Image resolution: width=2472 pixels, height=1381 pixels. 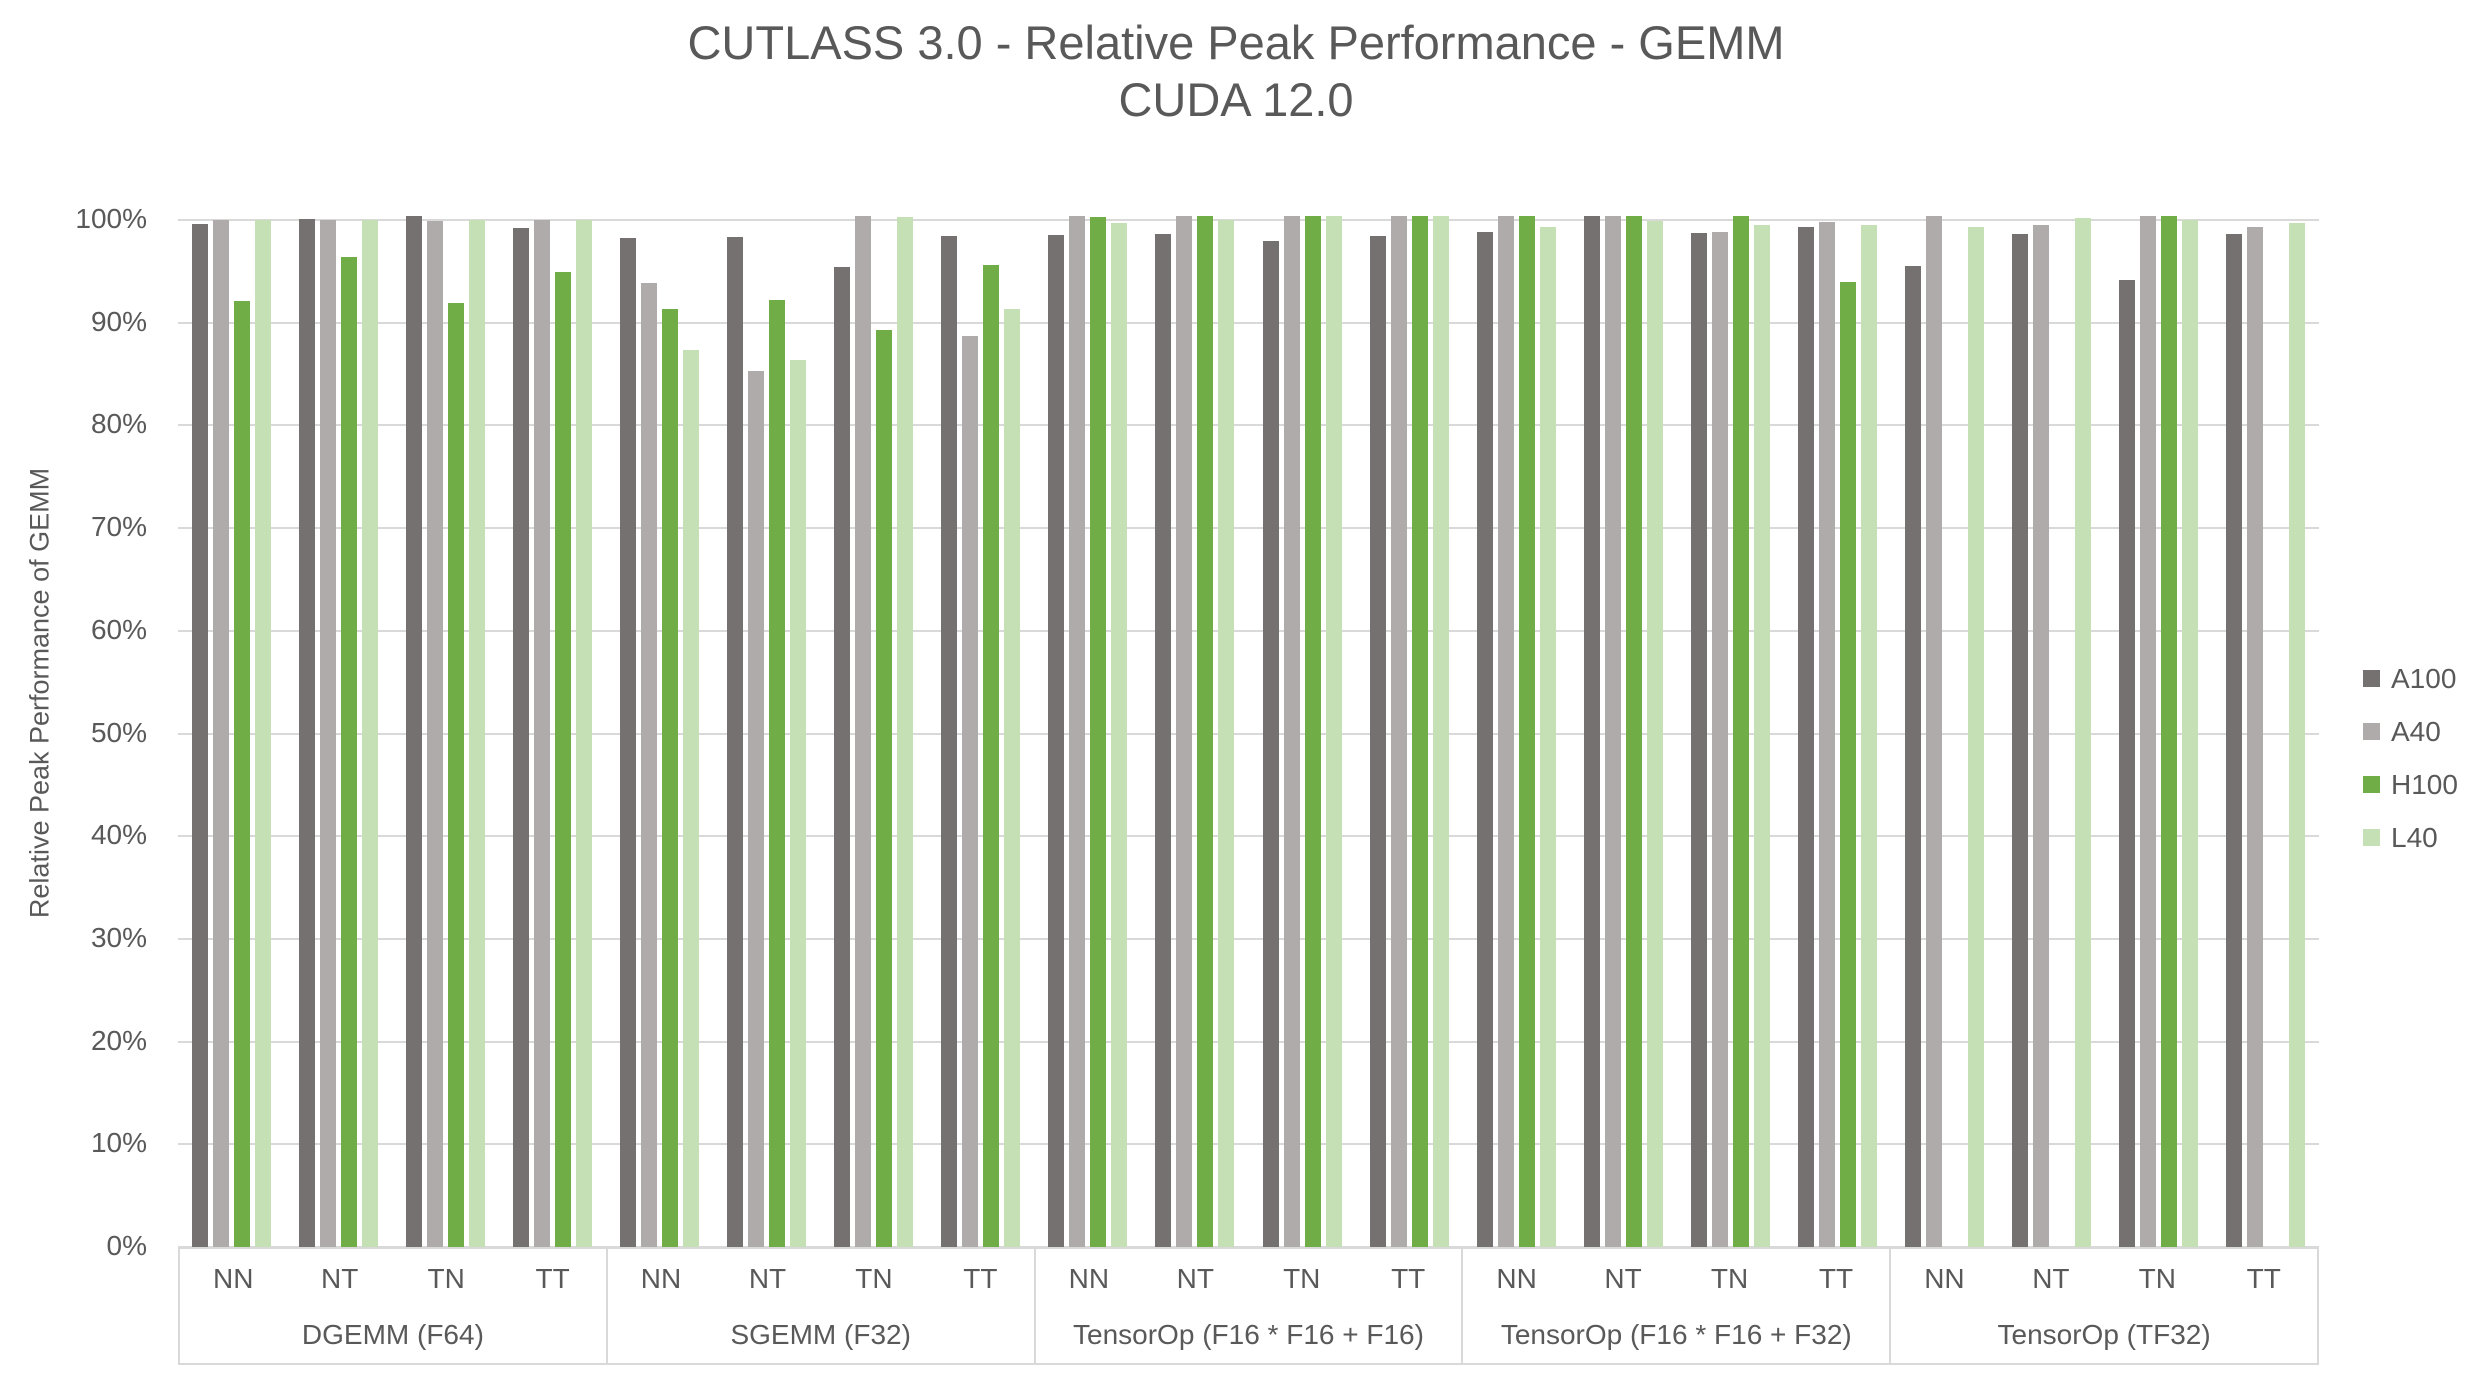 I want to click on axis-category-label-1-TT: TT, so click(x=980, y=1278).